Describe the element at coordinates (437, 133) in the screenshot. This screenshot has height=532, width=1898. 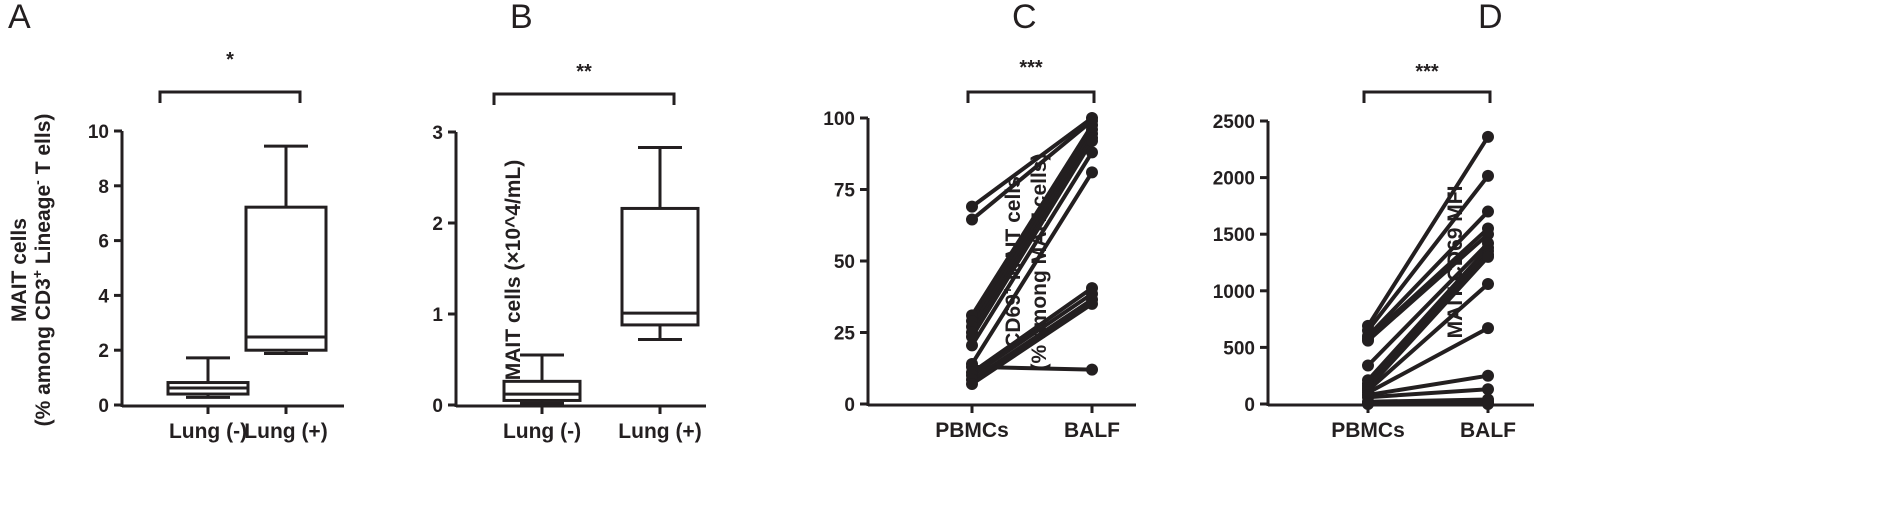
I see `y-tick-label: 3` at that location.